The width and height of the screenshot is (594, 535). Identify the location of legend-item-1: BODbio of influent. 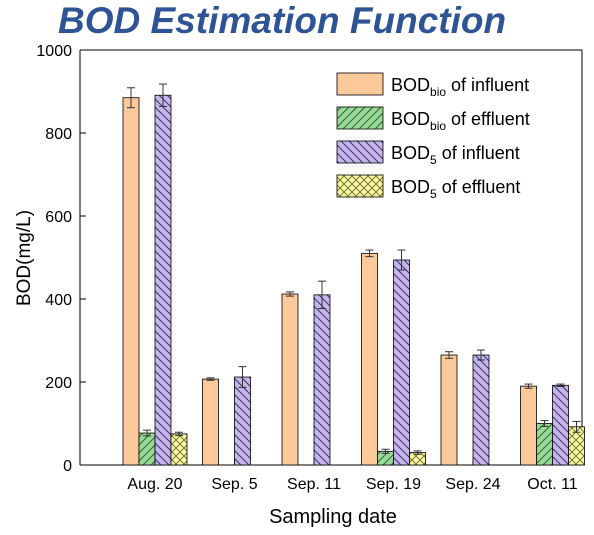
(432, 85).